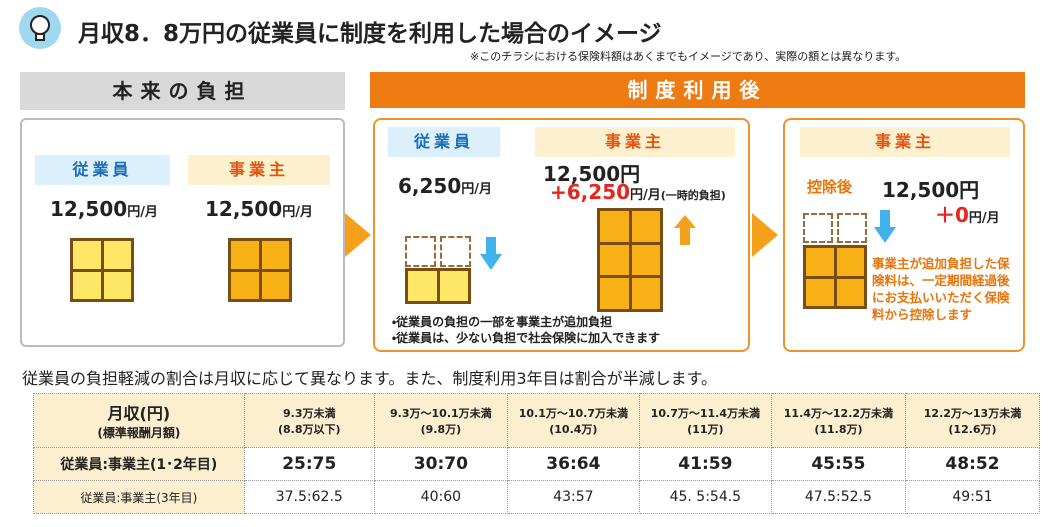  Describe the element at coordinates (139, 497) in the screenshot. I see `table-cell: 従業員:事業主(3年目)` at that location.